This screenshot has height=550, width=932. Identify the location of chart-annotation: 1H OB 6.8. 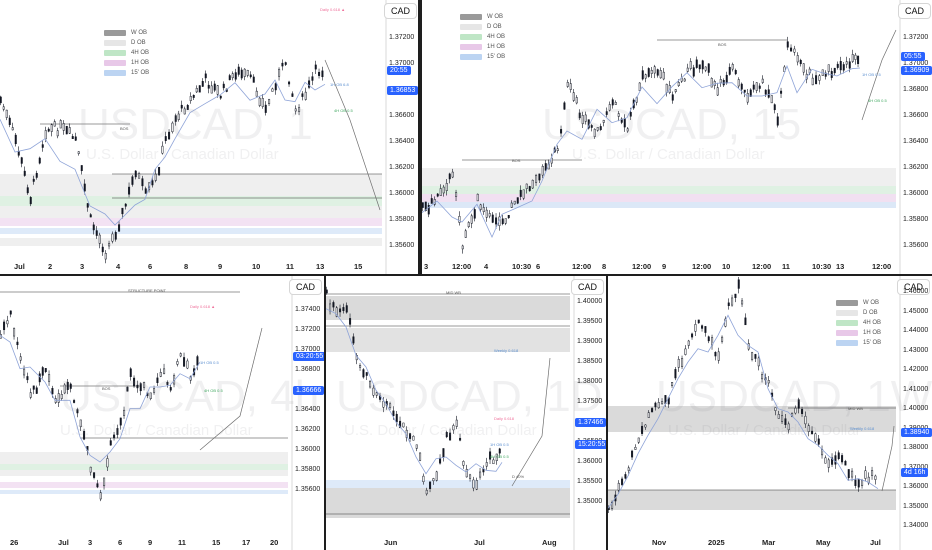
(339, 84).